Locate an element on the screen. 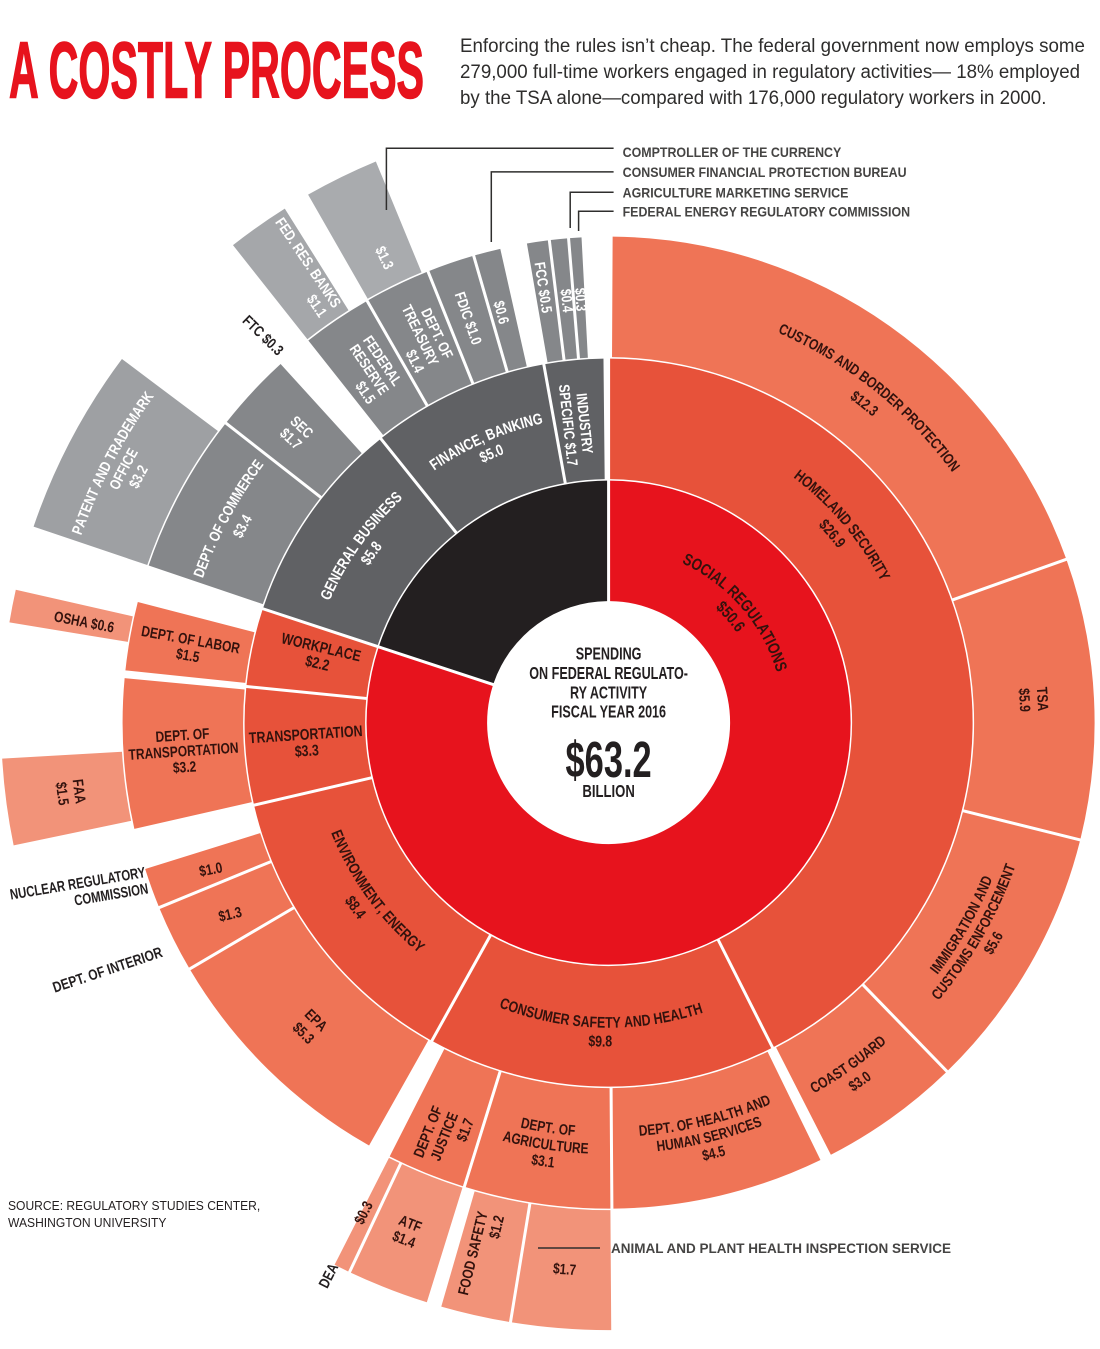  svg-text: S is located at coordinates (577, 1020).